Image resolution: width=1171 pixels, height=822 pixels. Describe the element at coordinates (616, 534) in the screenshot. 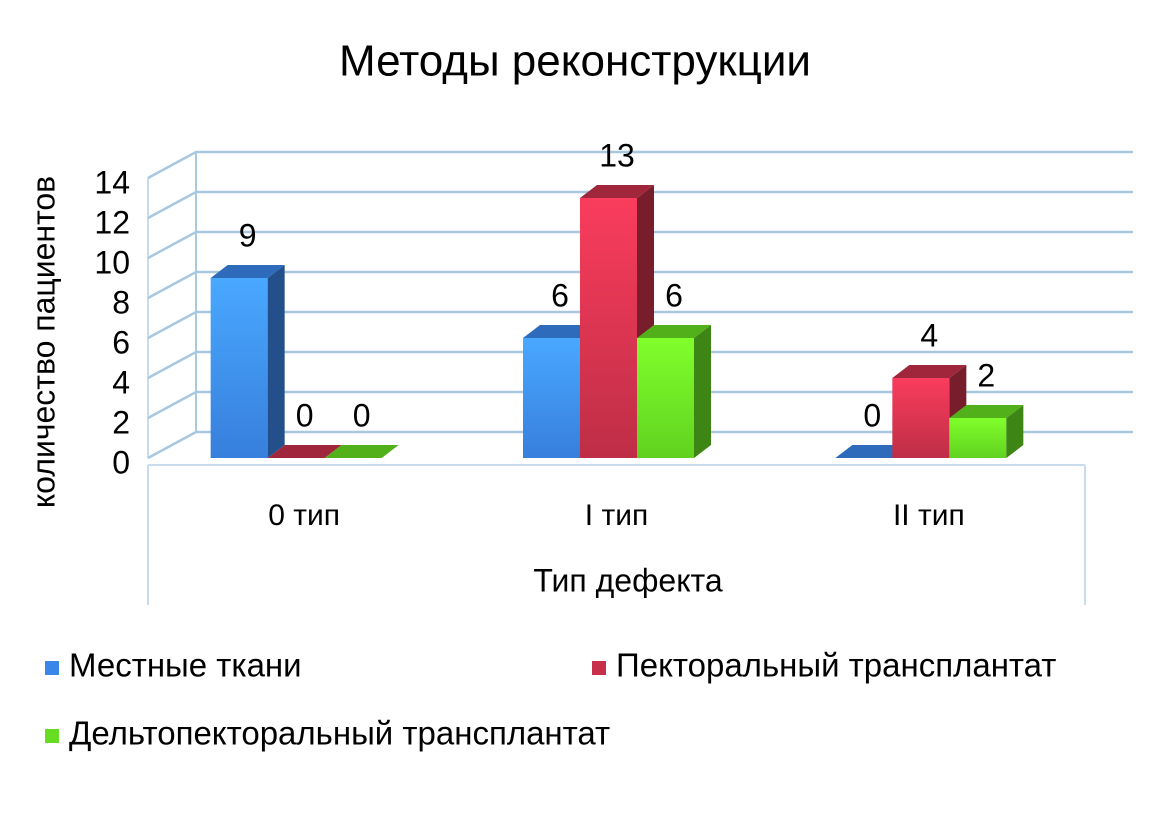

I see `plot-frame` at that location.